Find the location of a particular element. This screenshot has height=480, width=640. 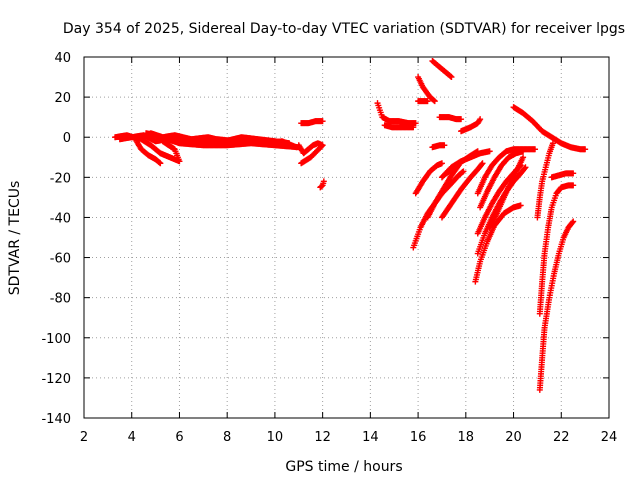

y-tick-label: 40 is located at coordinates (62, 58).